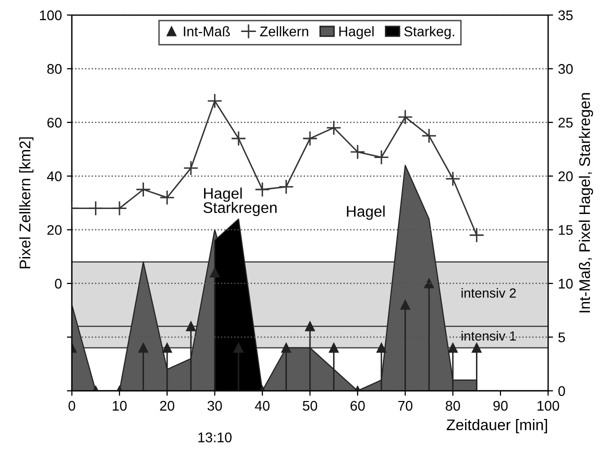  I want to click on y2-tick-label: 25, so click(565, 123).